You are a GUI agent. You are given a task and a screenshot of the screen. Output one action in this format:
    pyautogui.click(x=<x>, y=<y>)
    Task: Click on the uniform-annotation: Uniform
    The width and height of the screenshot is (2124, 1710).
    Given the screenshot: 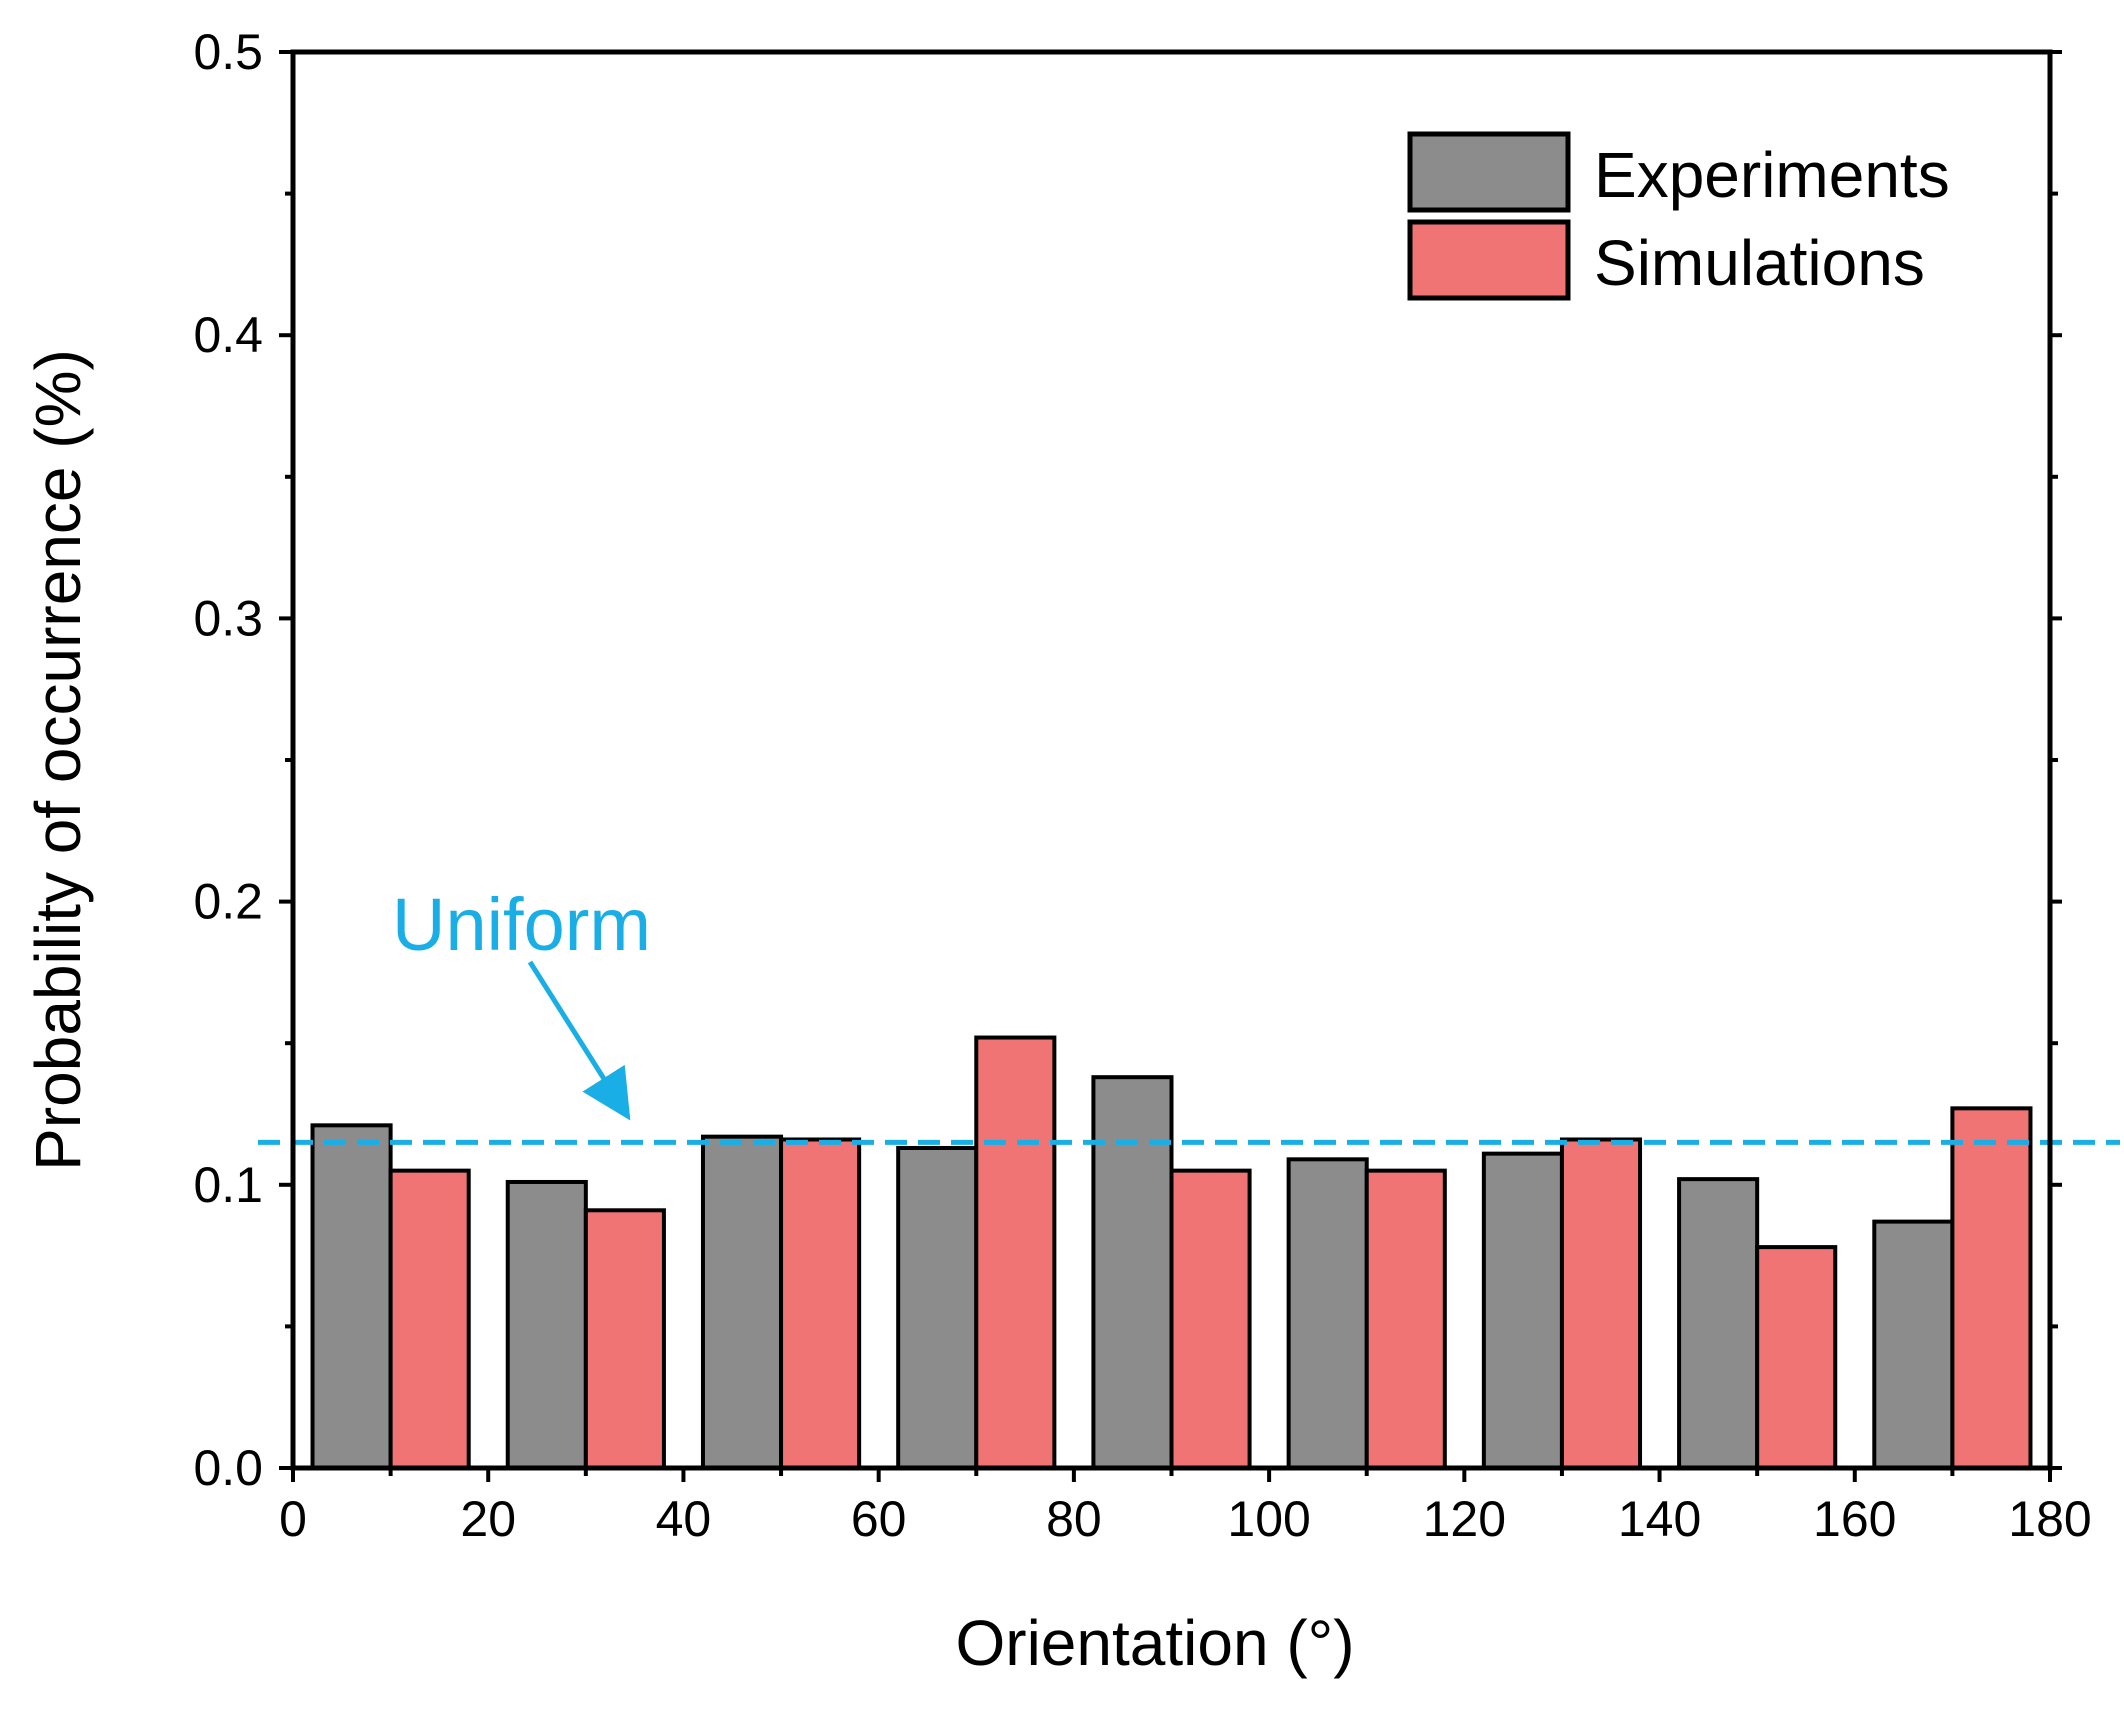 What is the action you would take?
    pyautogui.click(x=521, y=1002)
    